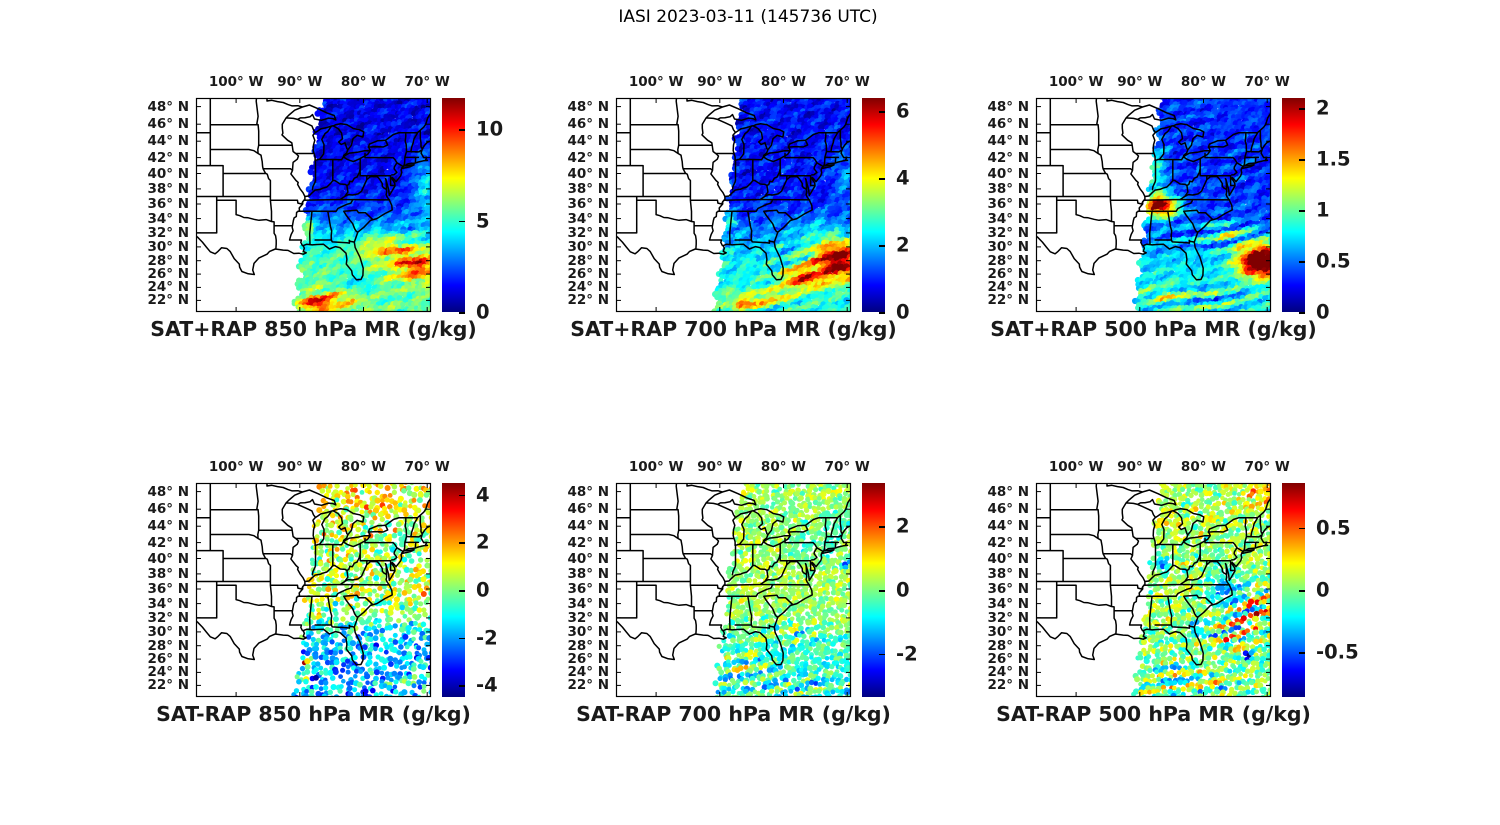 Image resolution: width=1500 pixels, height=825 pixels. What do you see at coordinates (733, 329) in the screenshot?
I see `panel-title: SAT+RAP 700 hPa MR (g/kg)` at bounding box center [733, 329].